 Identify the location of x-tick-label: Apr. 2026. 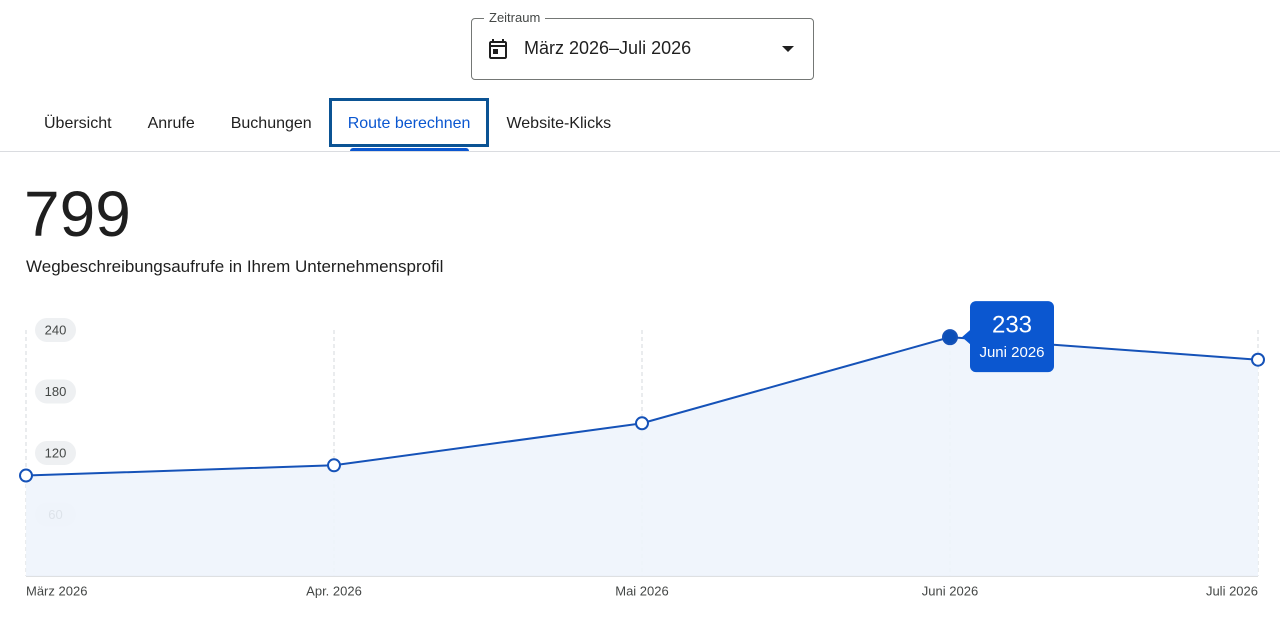
(334, 590).